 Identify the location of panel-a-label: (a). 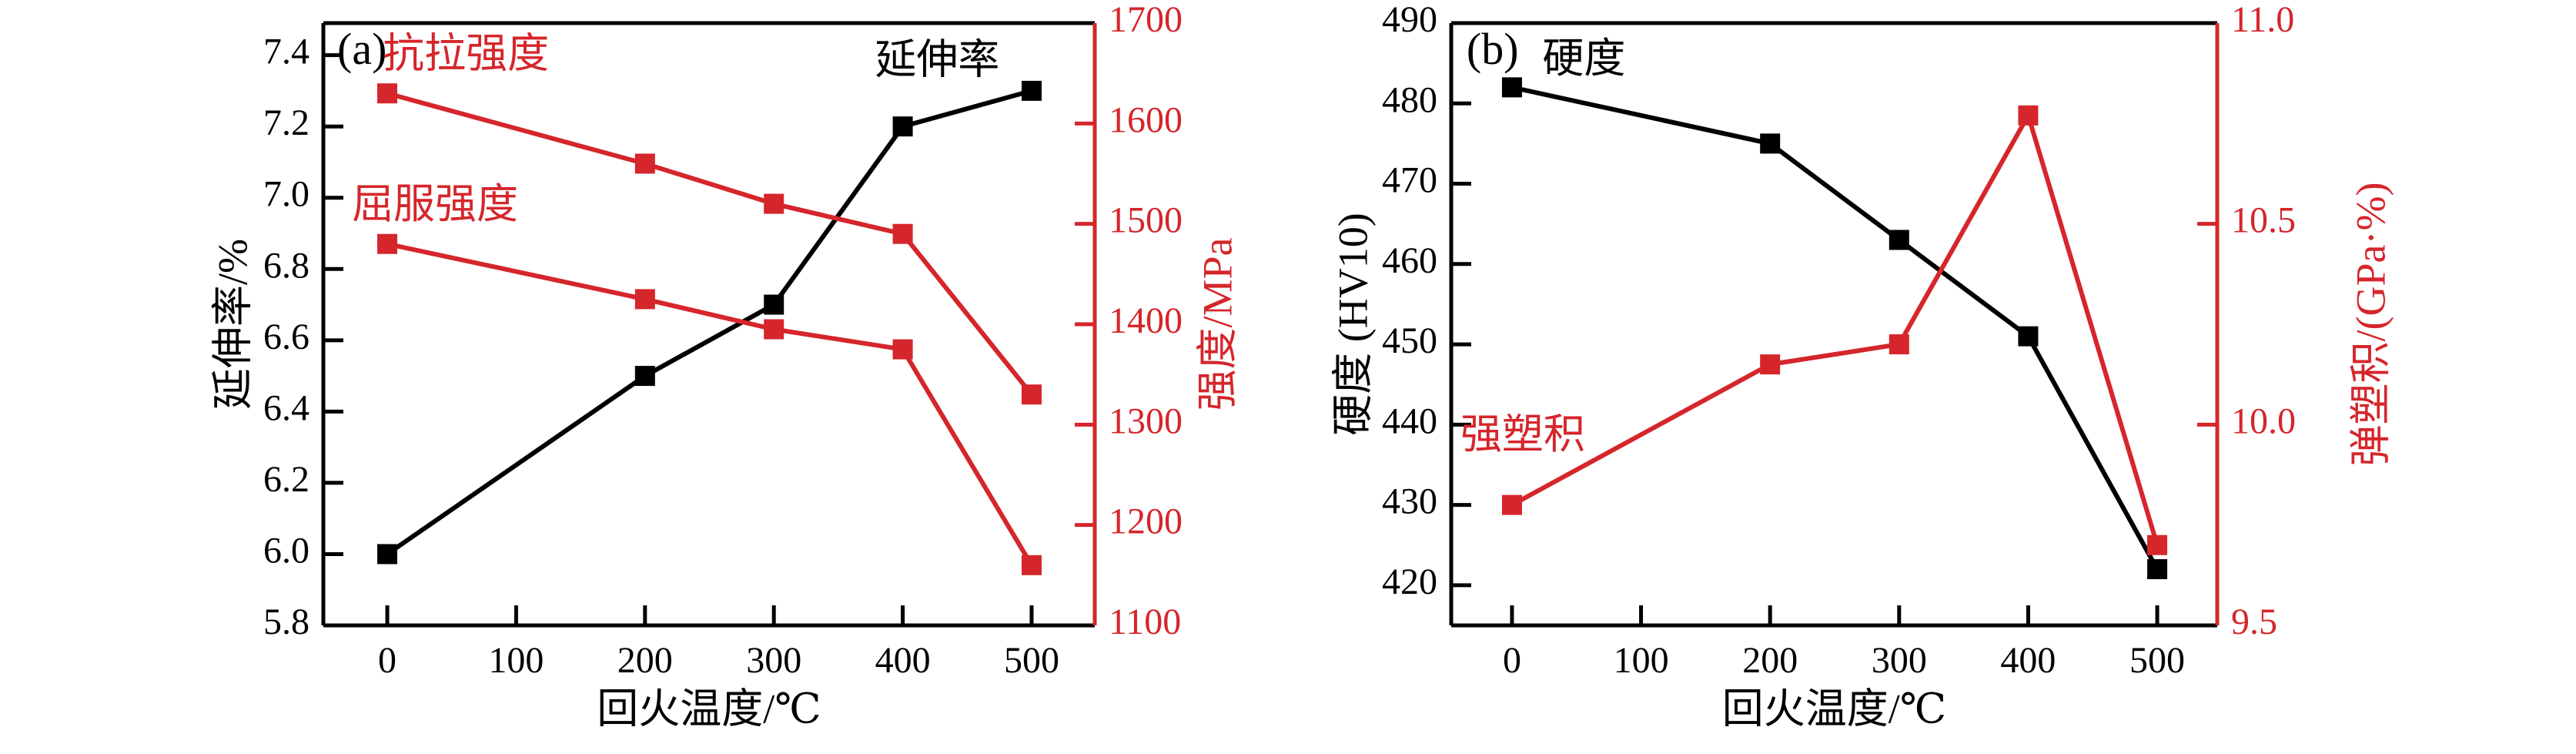
(362, 49).